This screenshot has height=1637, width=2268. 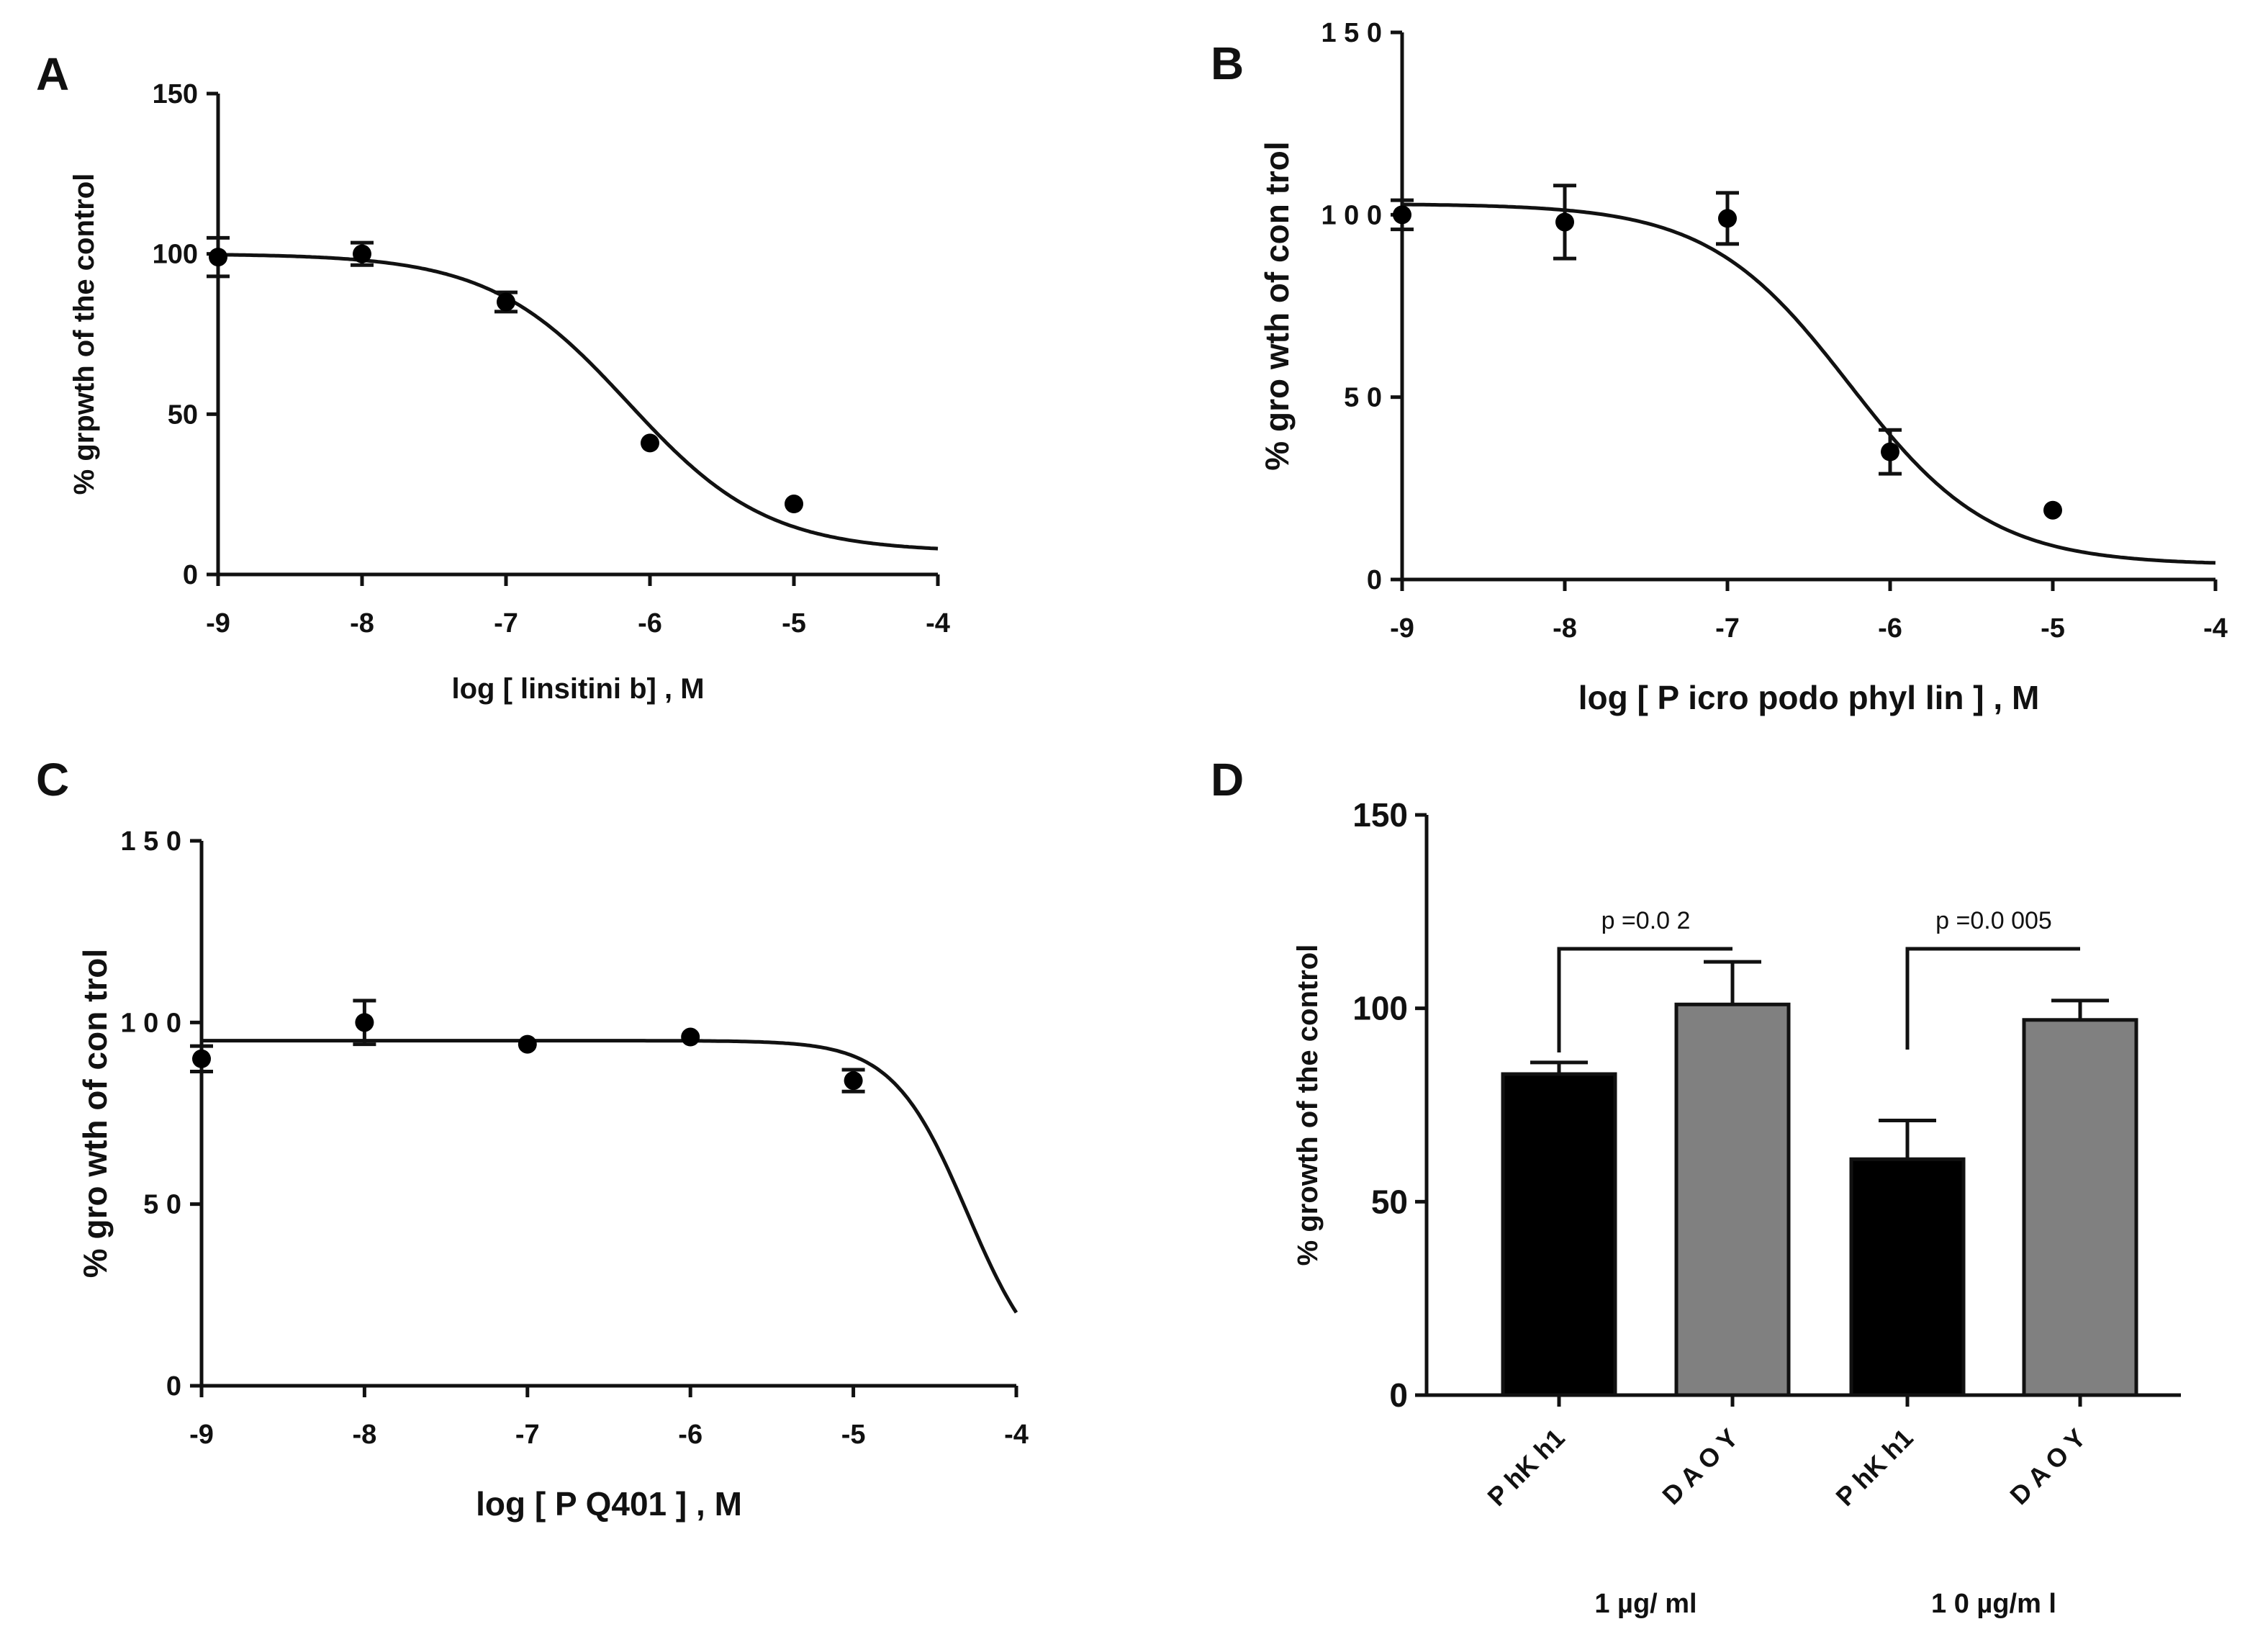 I want to click on x-axis-label: log [ P Q401 ] , M, so click(x=609, y=1504).